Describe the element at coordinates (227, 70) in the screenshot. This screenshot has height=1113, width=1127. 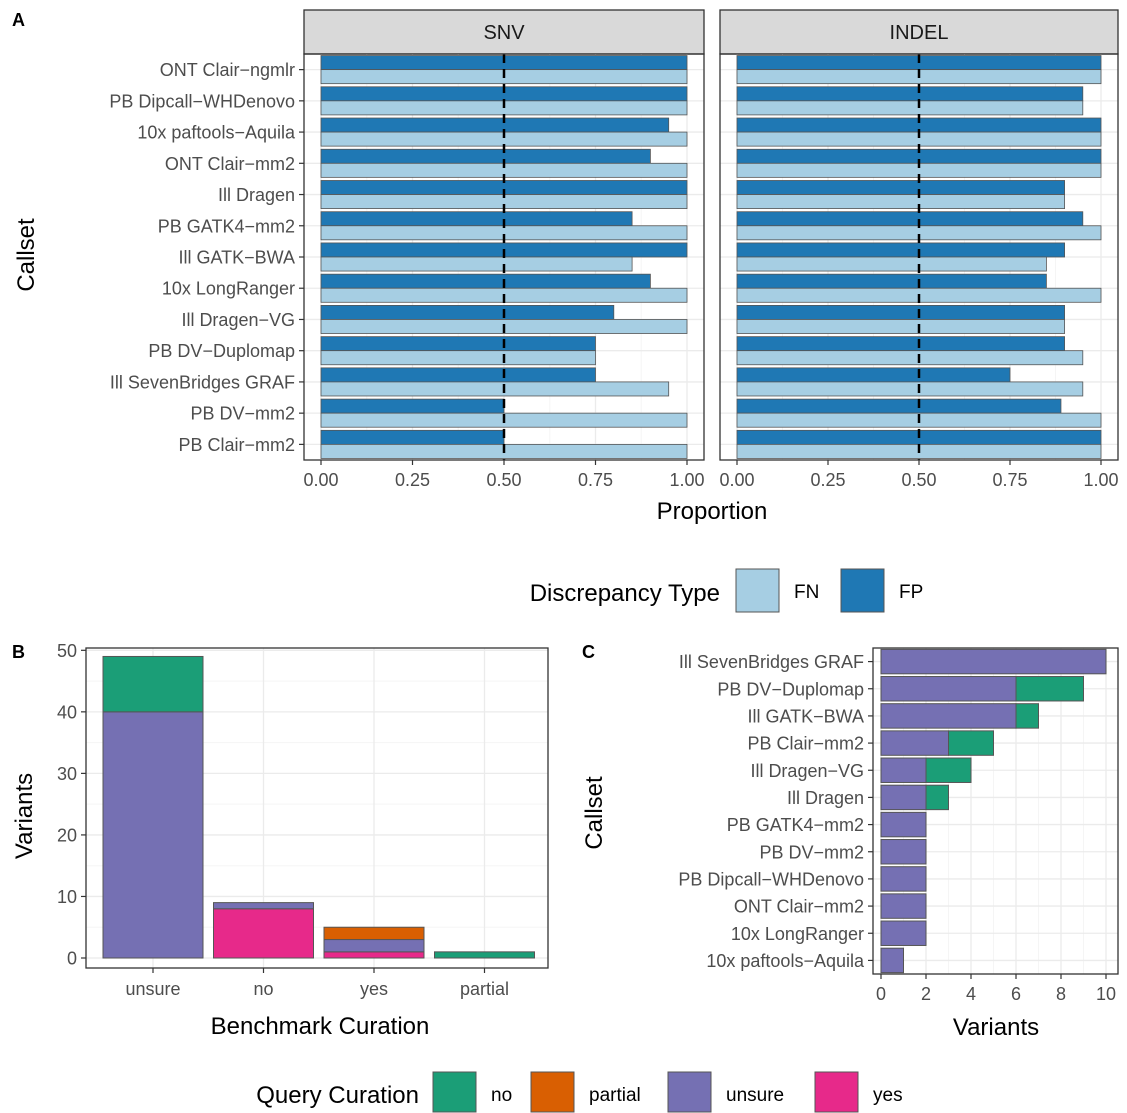
I see `y-tick-label: ONT Clair−ngmlr` at that location.